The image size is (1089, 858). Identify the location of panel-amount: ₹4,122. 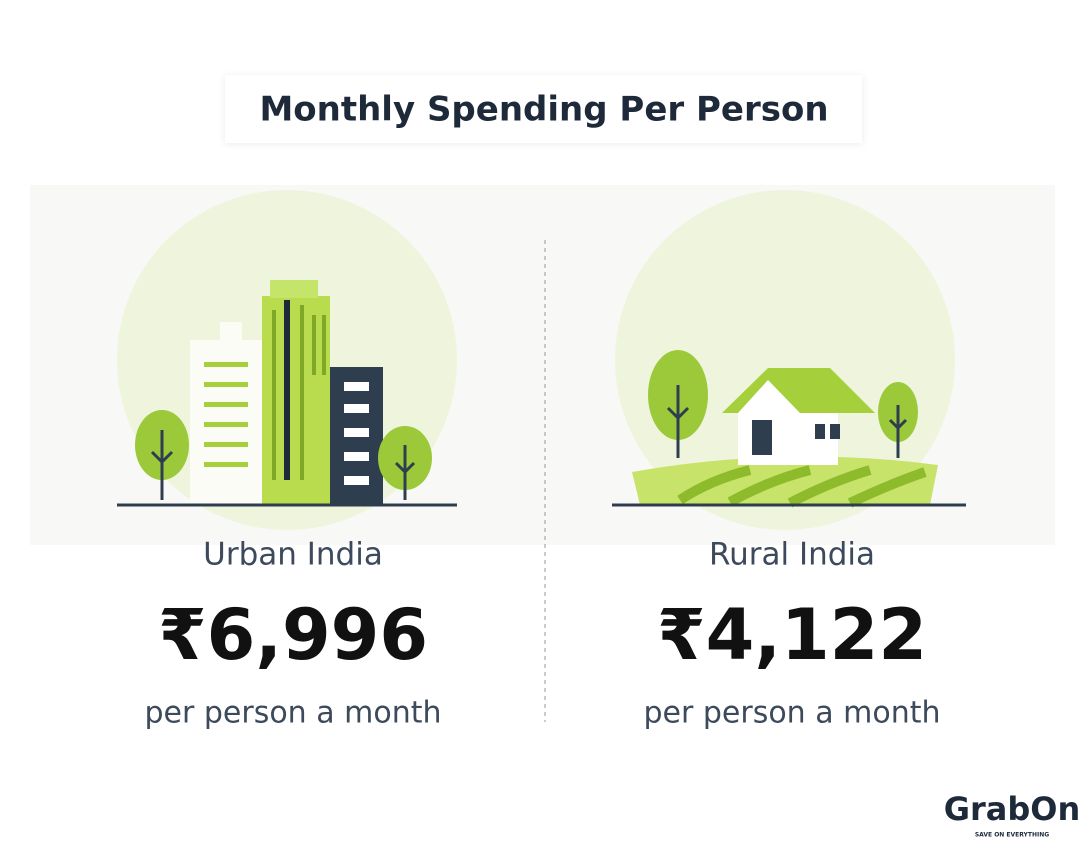
(792, 635).